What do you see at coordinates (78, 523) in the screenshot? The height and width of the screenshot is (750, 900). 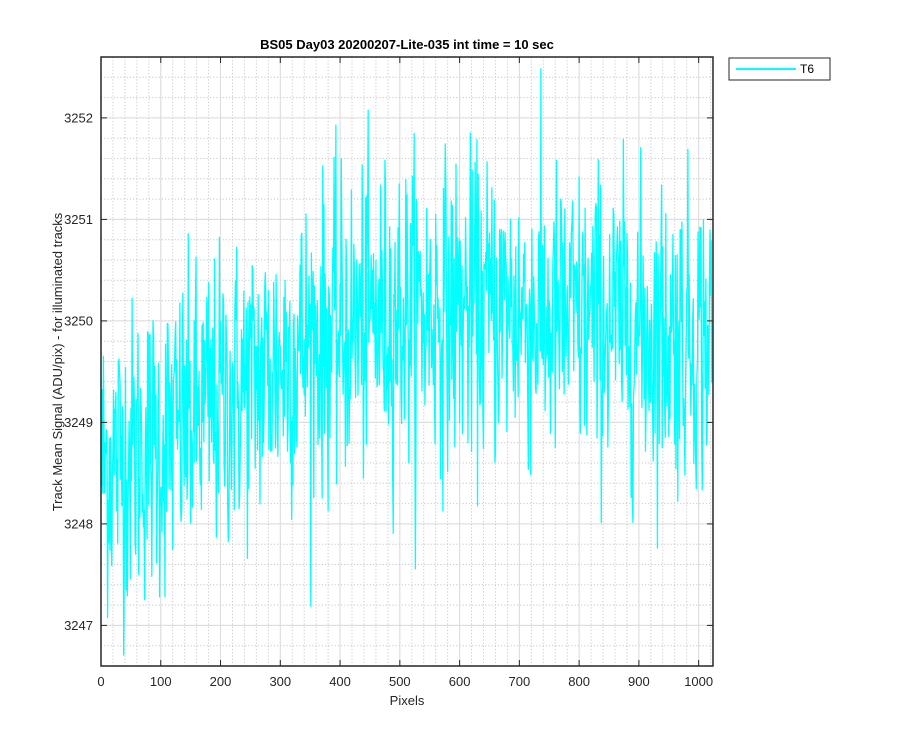 I see `y-tick-label: 3248` at bounding box center [78, 523].